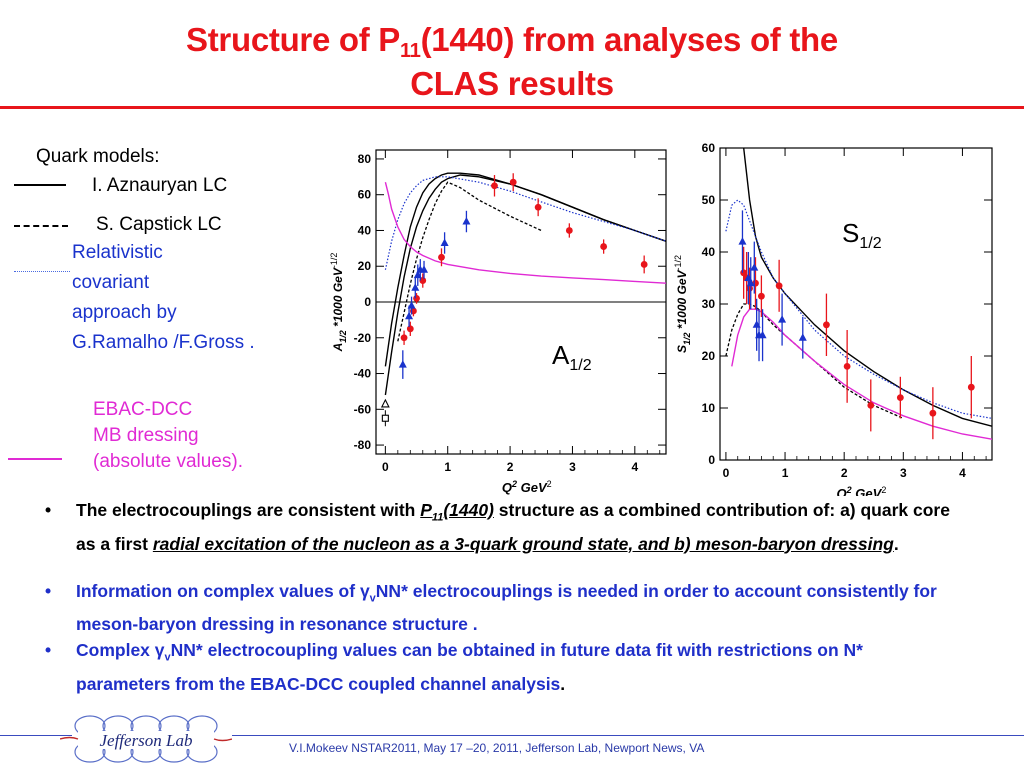 The image size is (1024, 768). Describe the element at coordinates (36, 735) in the screenshot. I see `footer-rule-left` at that location.